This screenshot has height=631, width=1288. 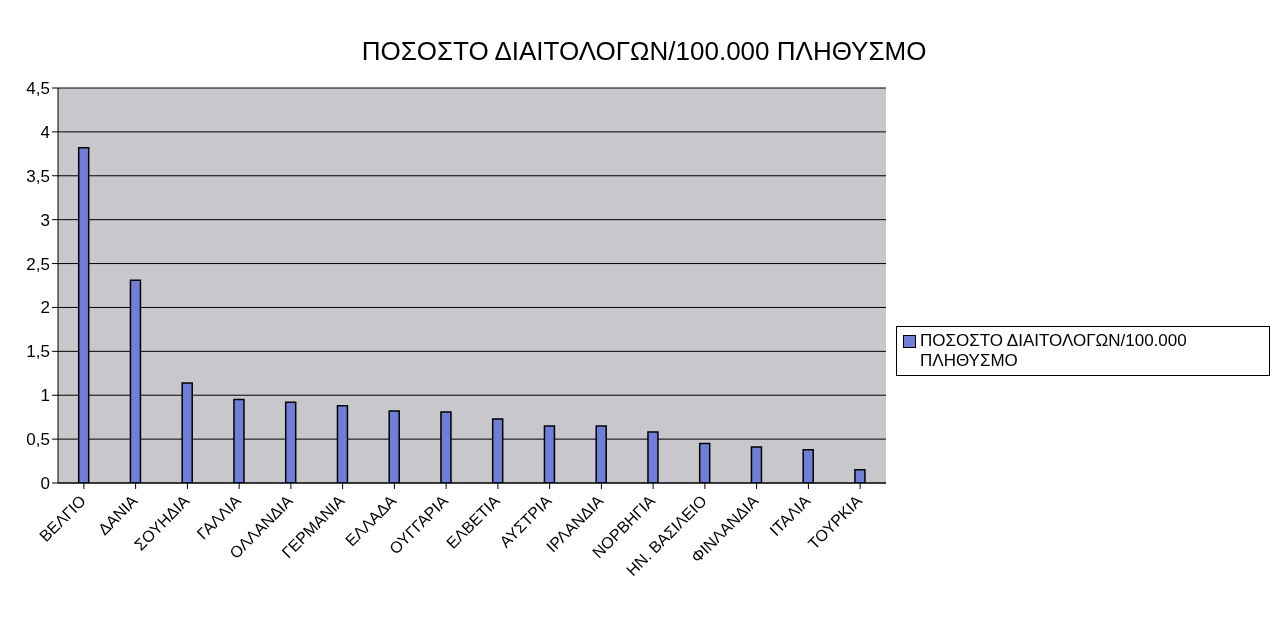 What do you see at coordinates (38, 264) in the screenshot?
I see `y-tick-label: 2,5` at bounding box center [38, 264].